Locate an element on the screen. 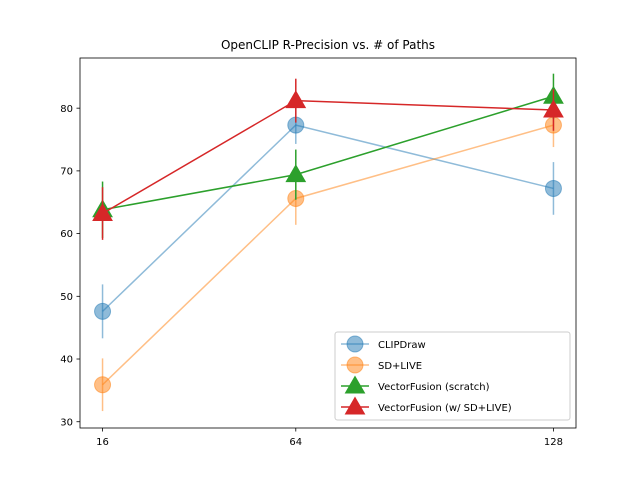 This screenshot has width=640, height=480. legend-label-4: VectorFusion (w/ SD+LIVE) is located at coordinates (445, 408).